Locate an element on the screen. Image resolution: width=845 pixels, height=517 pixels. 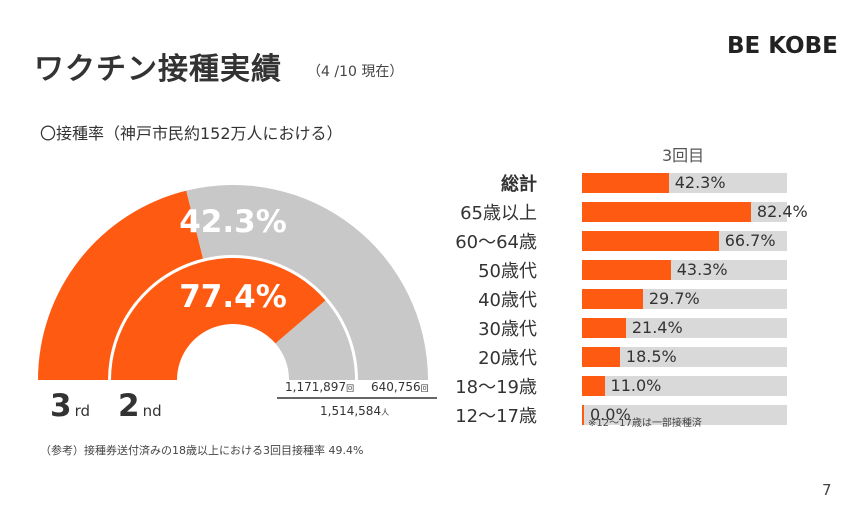
ring-3rd-filled-arc is located at coordinates (121, 285).